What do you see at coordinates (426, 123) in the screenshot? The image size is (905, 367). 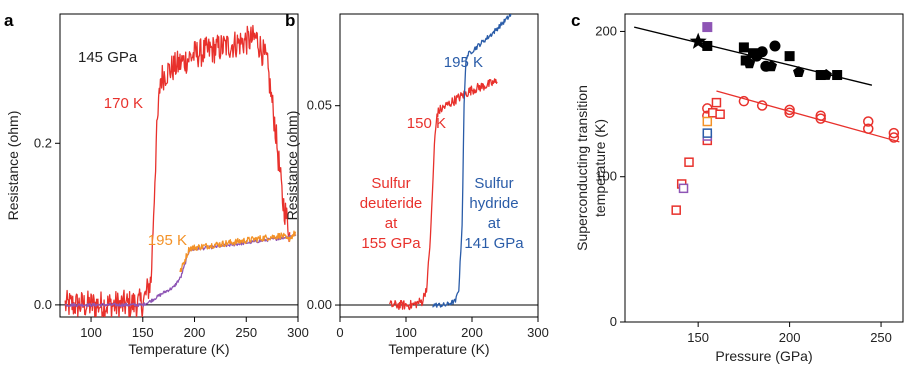 I see `annotation-label: 150 K` at bounding box center [426, 123].